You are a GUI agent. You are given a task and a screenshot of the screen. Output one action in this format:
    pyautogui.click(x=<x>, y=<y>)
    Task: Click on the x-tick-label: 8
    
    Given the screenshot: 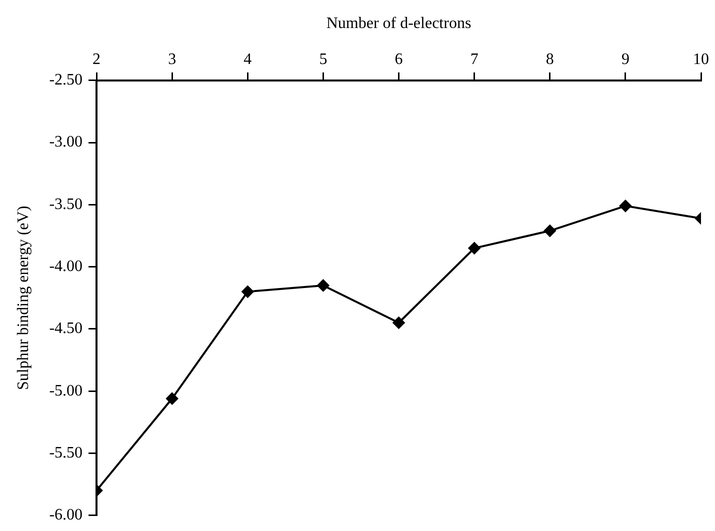 What is the action you would take?
    pyautogui.click(x=550, y=59)
    